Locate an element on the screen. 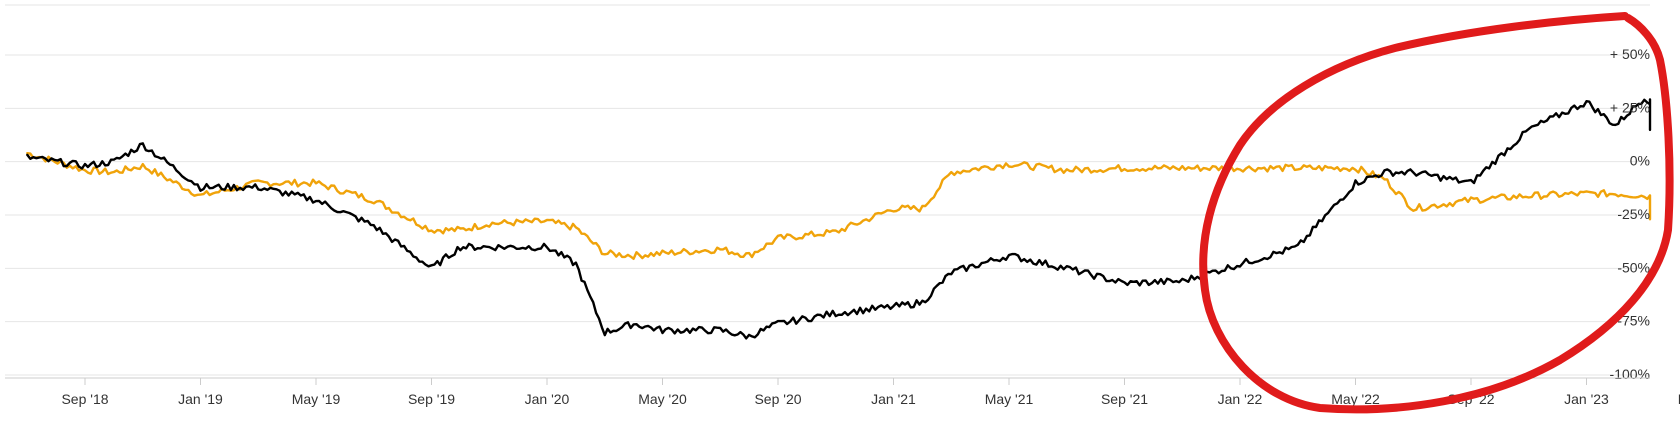 This screenshot has height=437, width=1680. y-tick-label: + 50% is located at coordinates (1630, 54).